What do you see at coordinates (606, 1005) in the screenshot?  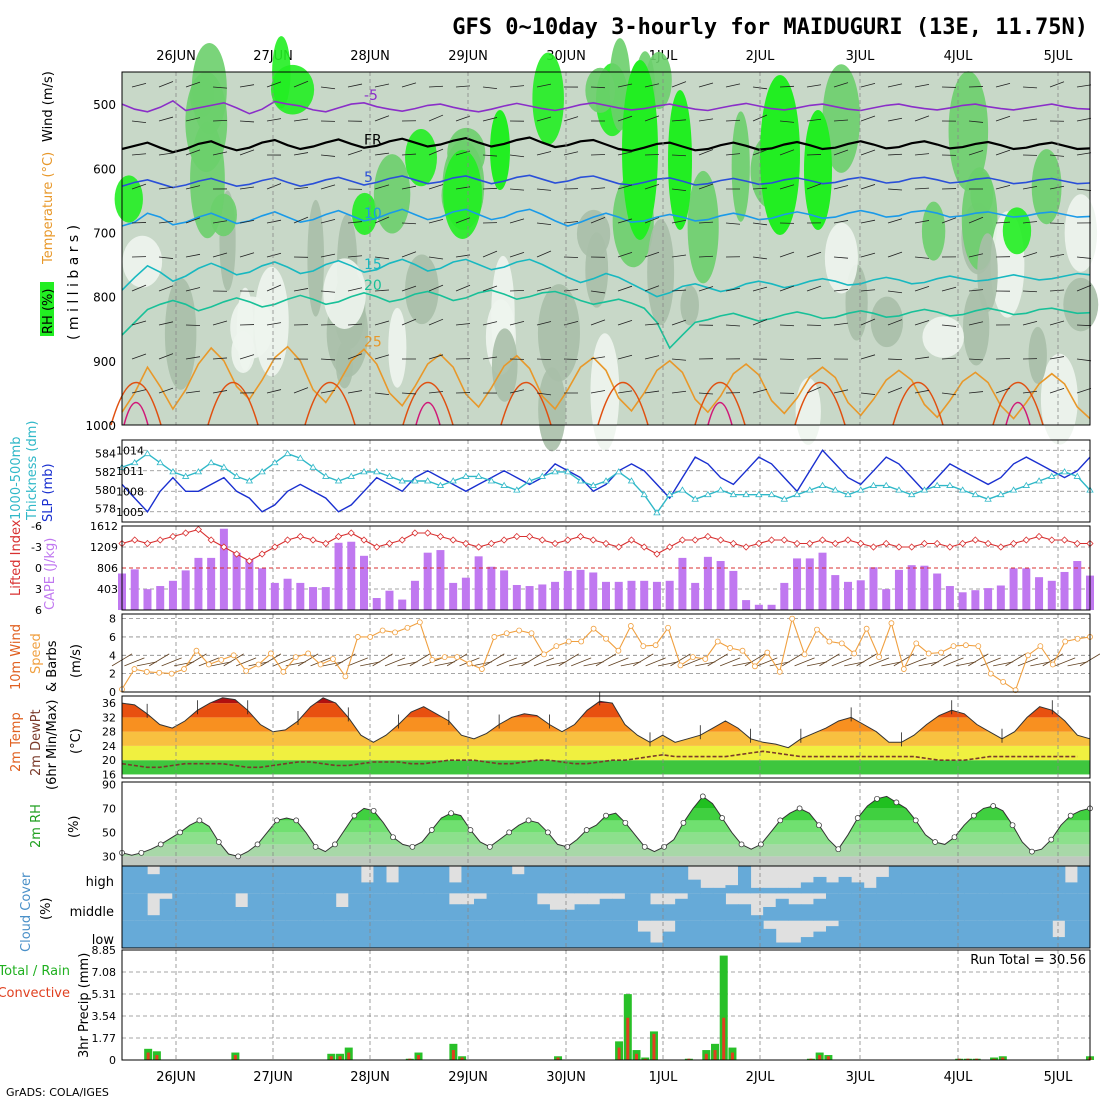 I see `precip-frame` at bounding box center [606, 1005].